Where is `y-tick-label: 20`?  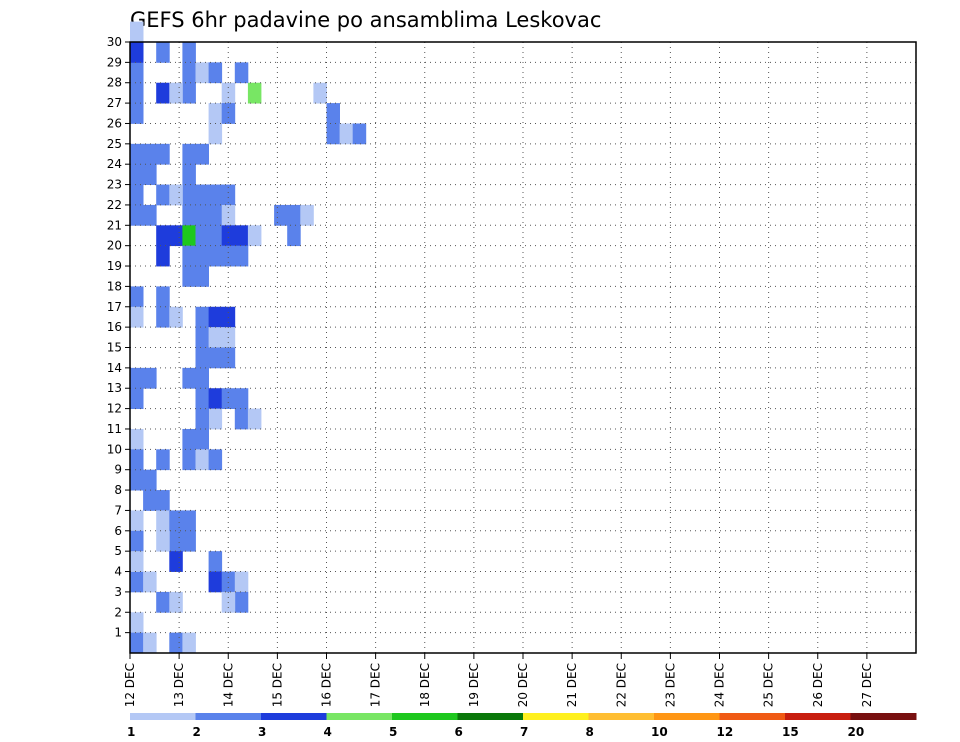
y-tick-label: 20 is located at coordinates (114, 246).